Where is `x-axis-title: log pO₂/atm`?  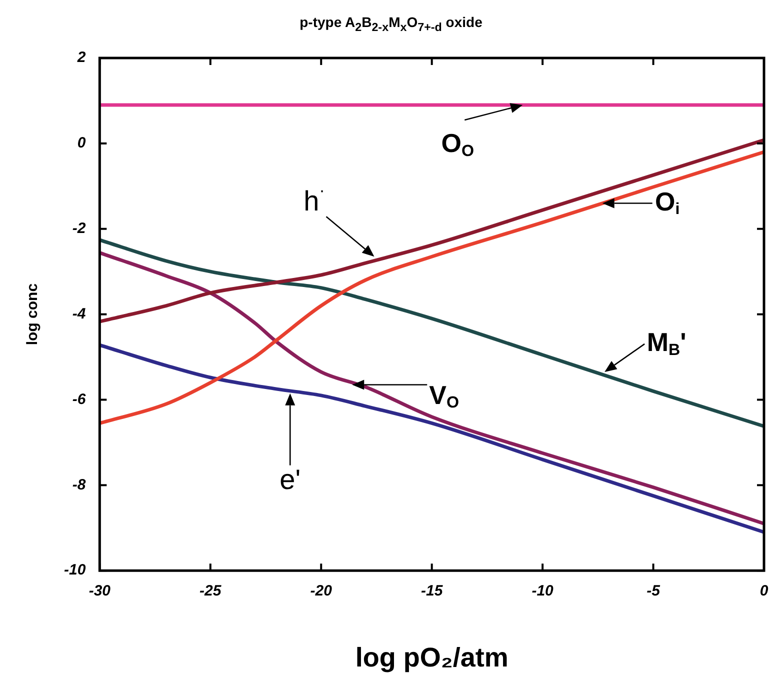
x-axis-title: log pO₂/atm is located at coordinates (431, 657).